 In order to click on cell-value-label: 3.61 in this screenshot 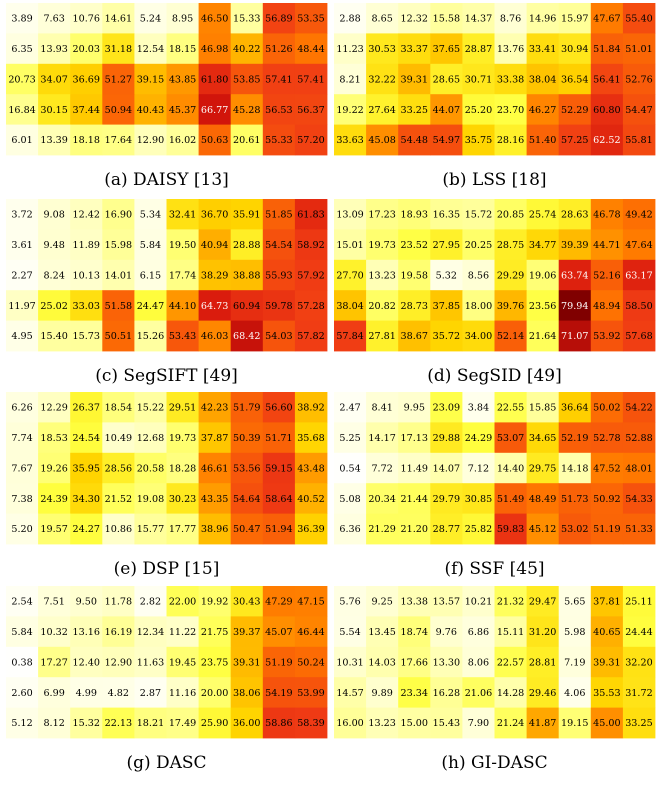, I will do `click(21, 245)`.